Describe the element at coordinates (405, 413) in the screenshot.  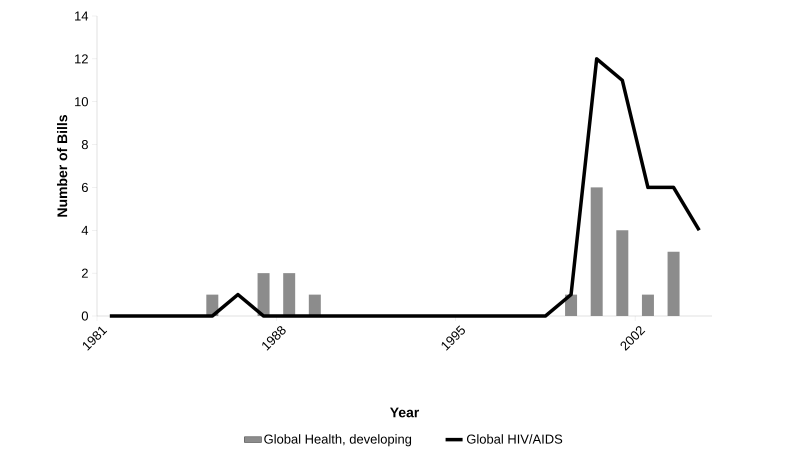
I see `x-axis-title: Year` at that location.